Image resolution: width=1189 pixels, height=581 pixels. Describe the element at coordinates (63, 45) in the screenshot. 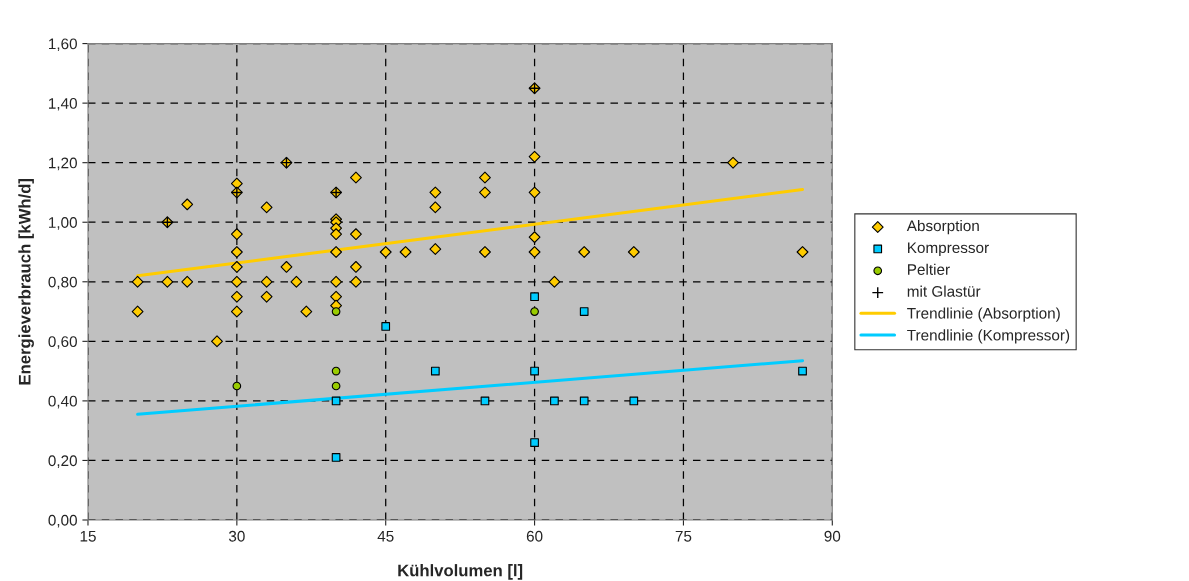

I see `y-tick-label: 1,60` at that location.